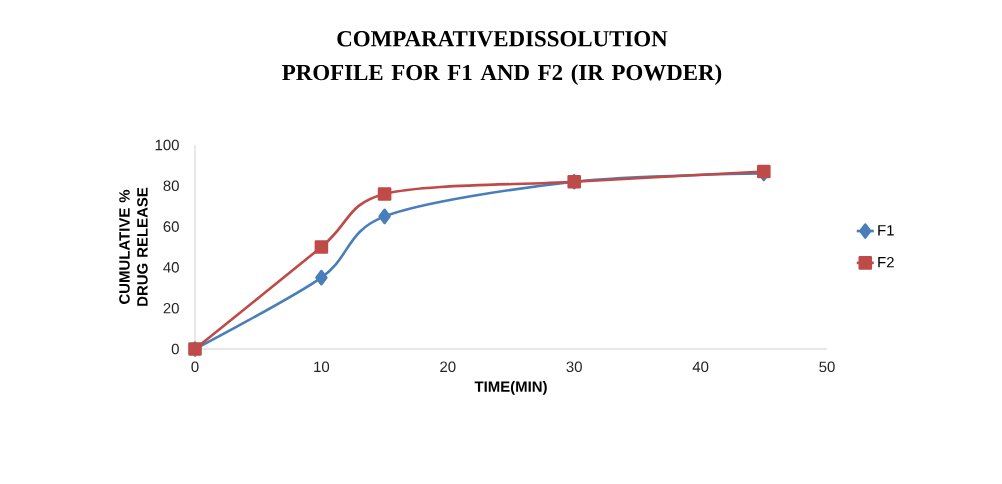 Image resolution: width=1002 pixels, height=484 pixels. I want to click on x-tick-label: 20, so click(448, 367).